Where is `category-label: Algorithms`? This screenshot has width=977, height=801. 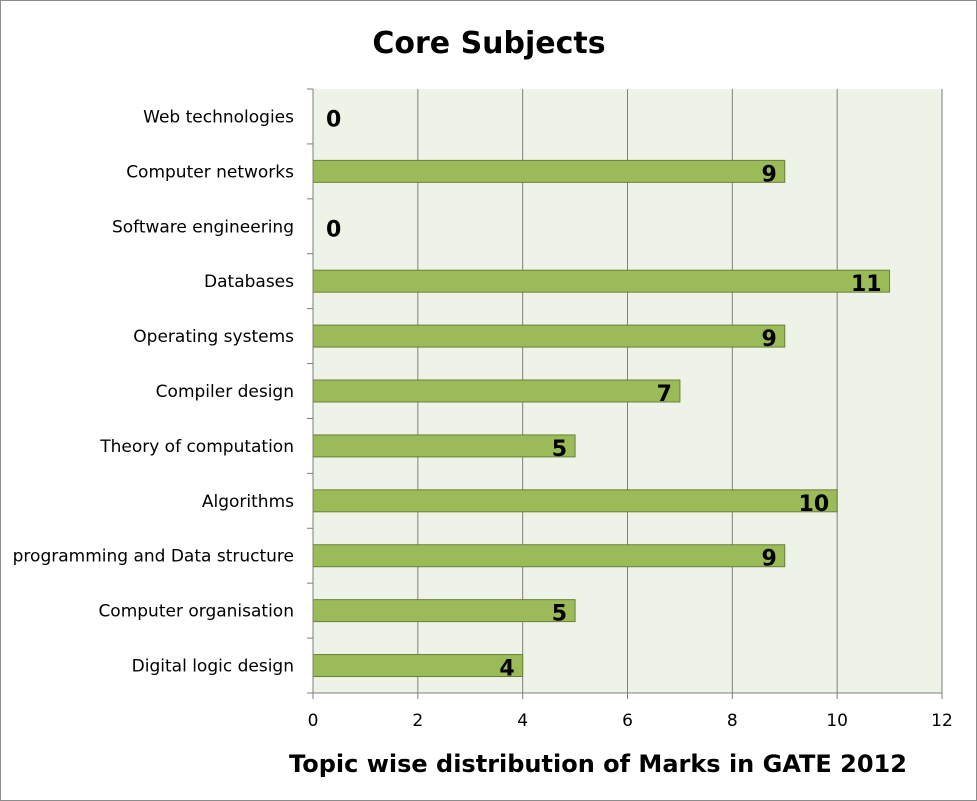 category-label: Algorithms is located at coordinates (248, 502).